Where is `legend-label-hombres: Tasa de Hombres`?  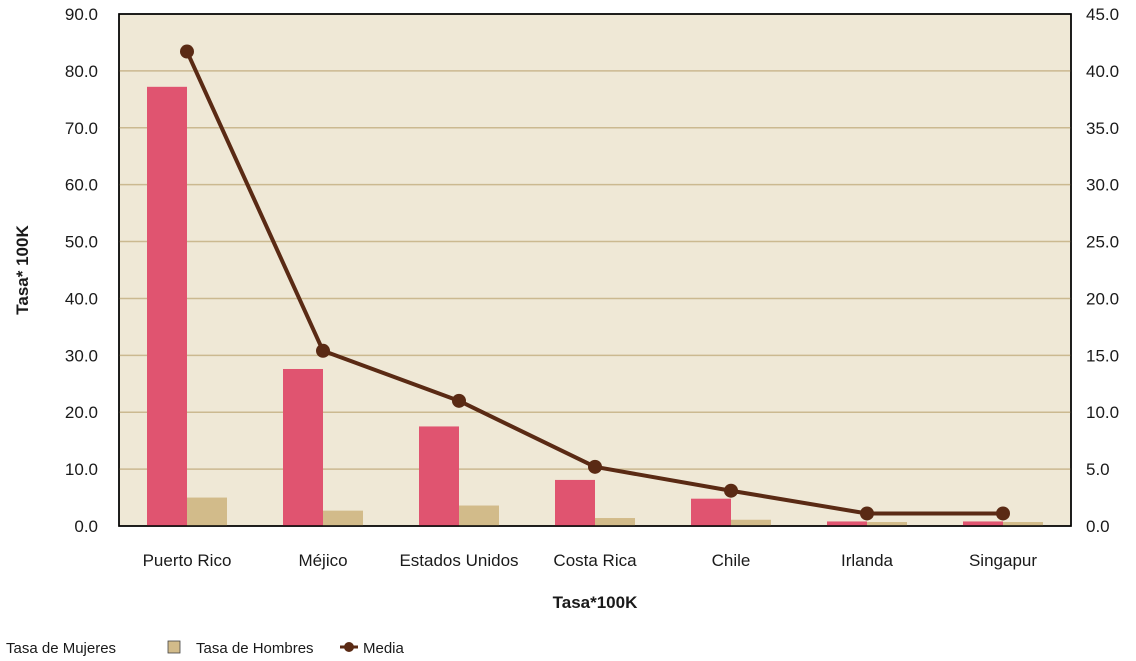 legend-label-hombres: Tasa de Hombres is located at coordinates (255, 648).